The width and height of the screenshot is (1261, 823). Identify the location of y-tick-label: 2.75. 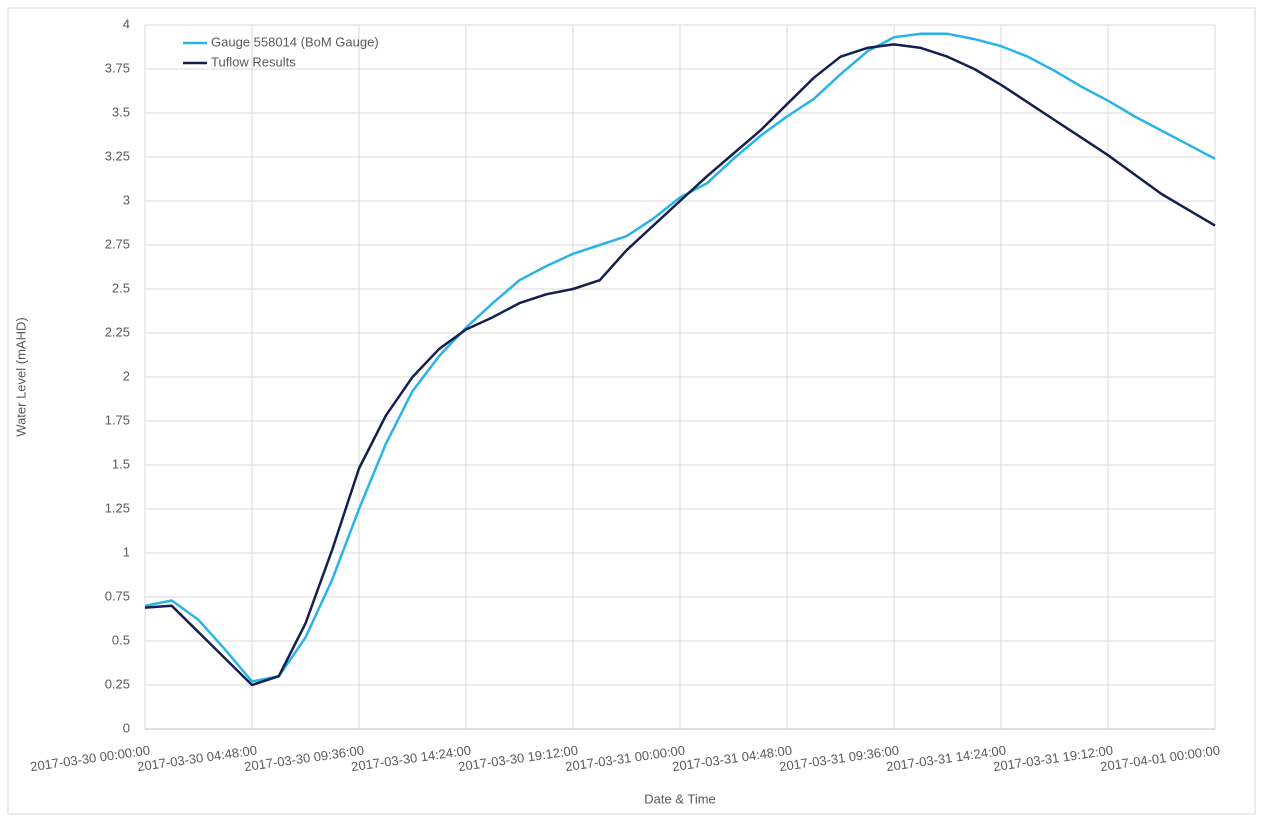
(117, 243).